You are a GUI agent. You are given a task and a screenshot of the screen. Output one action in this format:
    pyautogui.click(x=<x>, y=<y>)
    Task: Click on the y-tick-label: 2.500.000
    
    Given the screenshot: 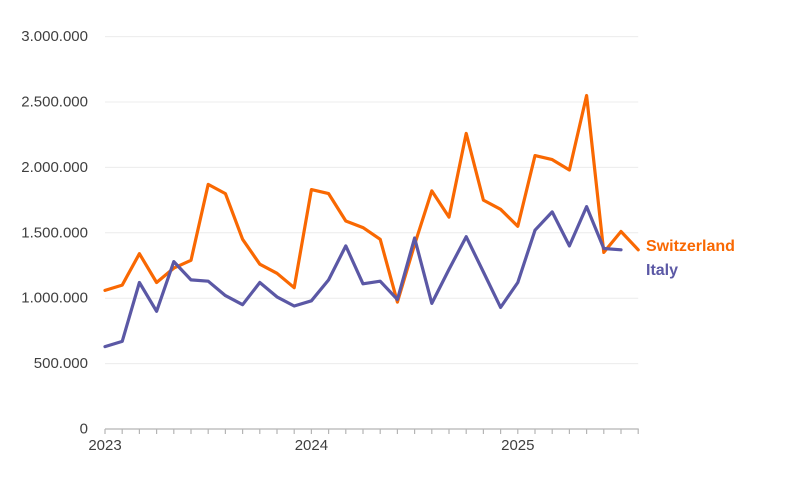 What is the action you would take?
    pyautogui.click(x=54, y=102)
    